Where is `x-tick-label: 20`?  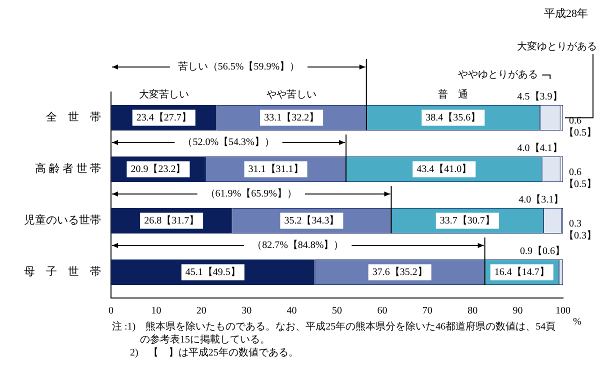
x-tick-label: 20 is located at coordinates (201, 311).